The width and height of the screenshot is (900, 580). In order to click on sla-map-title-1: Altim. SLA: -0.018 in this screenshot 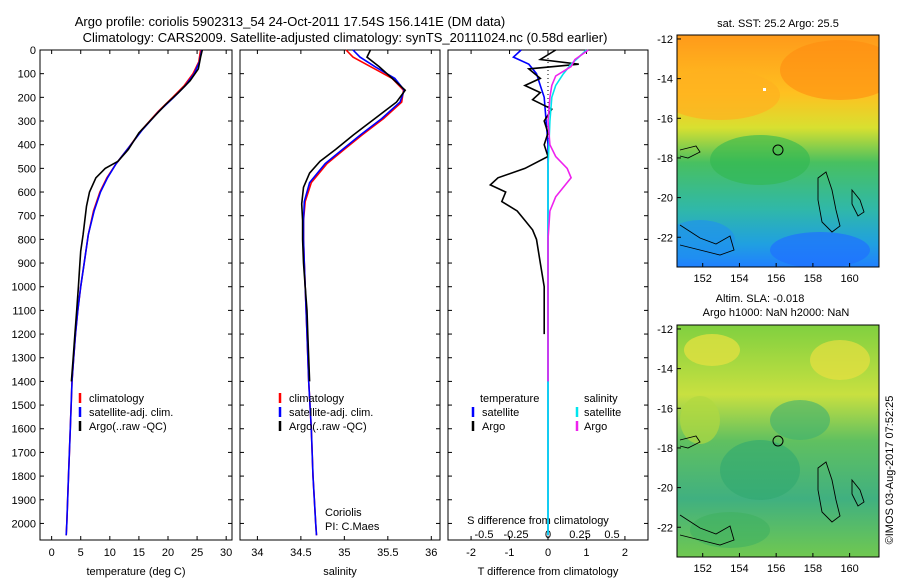, I will do `click(760, 299)`.